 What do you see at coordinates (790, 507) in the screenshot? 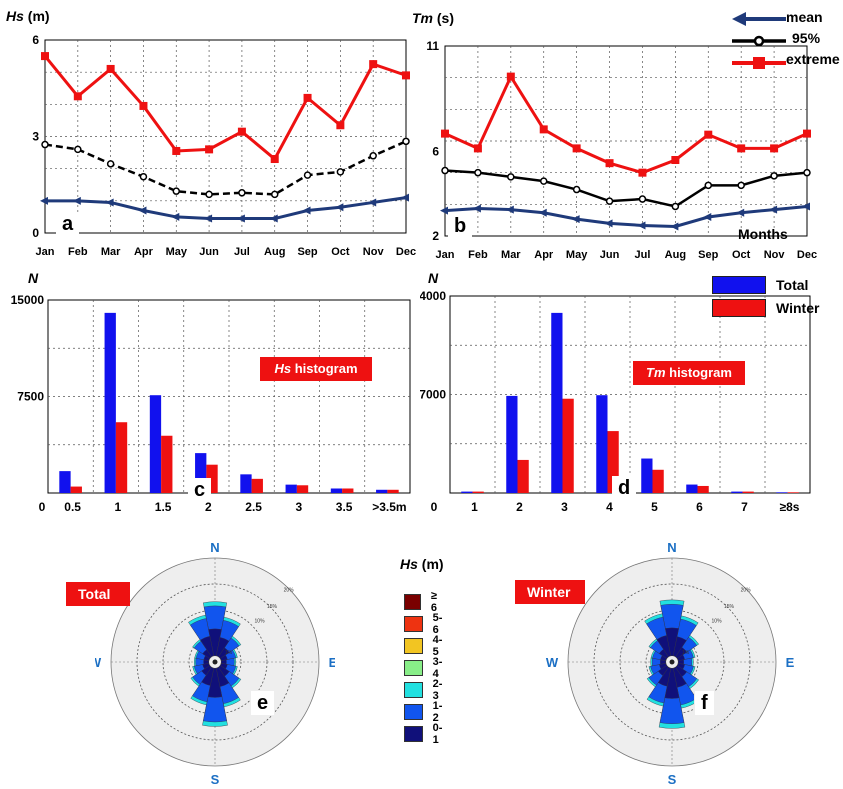
I see `x-tick-label: ≥8s` at bounding box center [790, 507].